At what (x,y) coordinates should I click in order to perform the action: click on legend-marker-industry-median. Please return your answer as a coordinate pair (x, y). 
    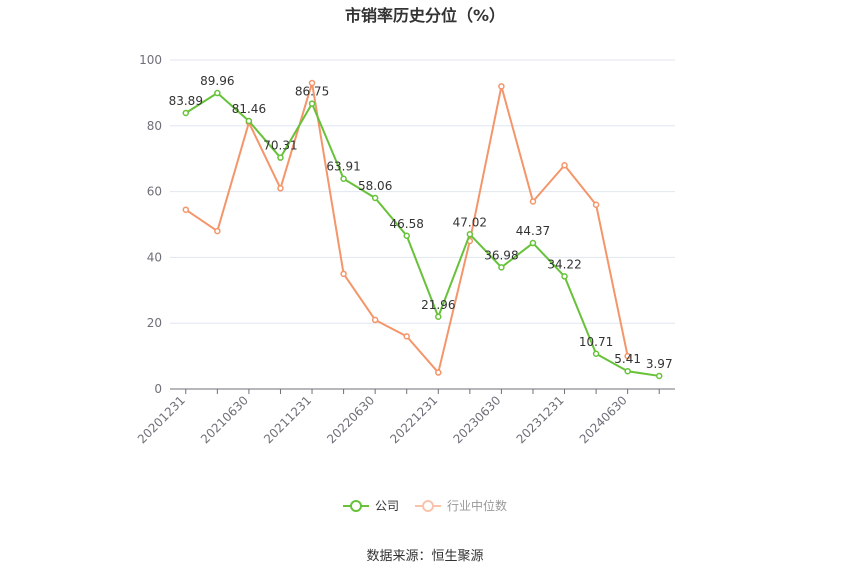
    Looking at the image, I should click on (428, 506).